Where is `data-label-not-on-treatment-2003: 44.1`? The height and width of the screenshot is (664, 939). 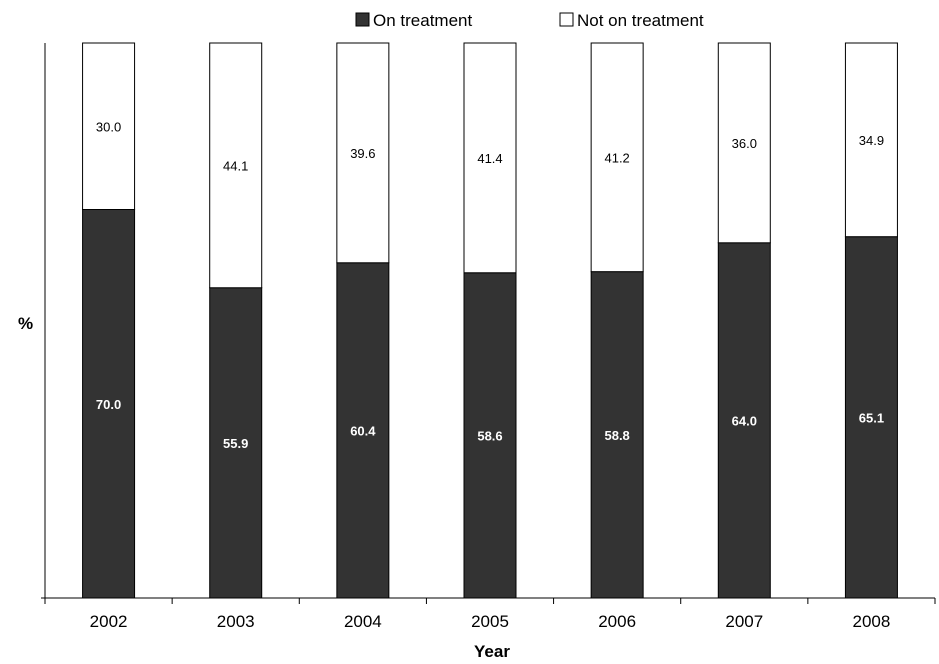 data-label-not-on-treatment-2003: 44.1 is located at coordinates (235, 165).